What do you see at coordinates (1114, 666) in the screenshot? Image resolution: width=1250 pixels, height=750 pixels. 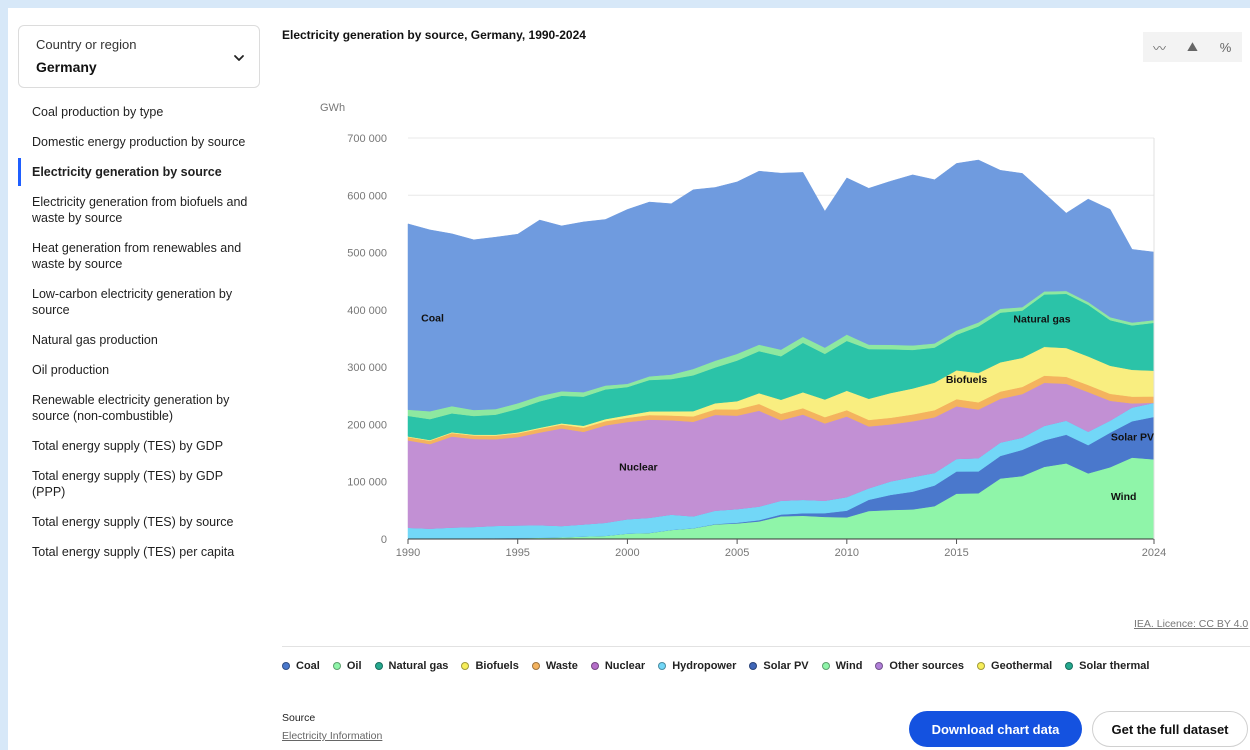 I see `legend-label: Solar thermal` at bounding box center [1114, 666].